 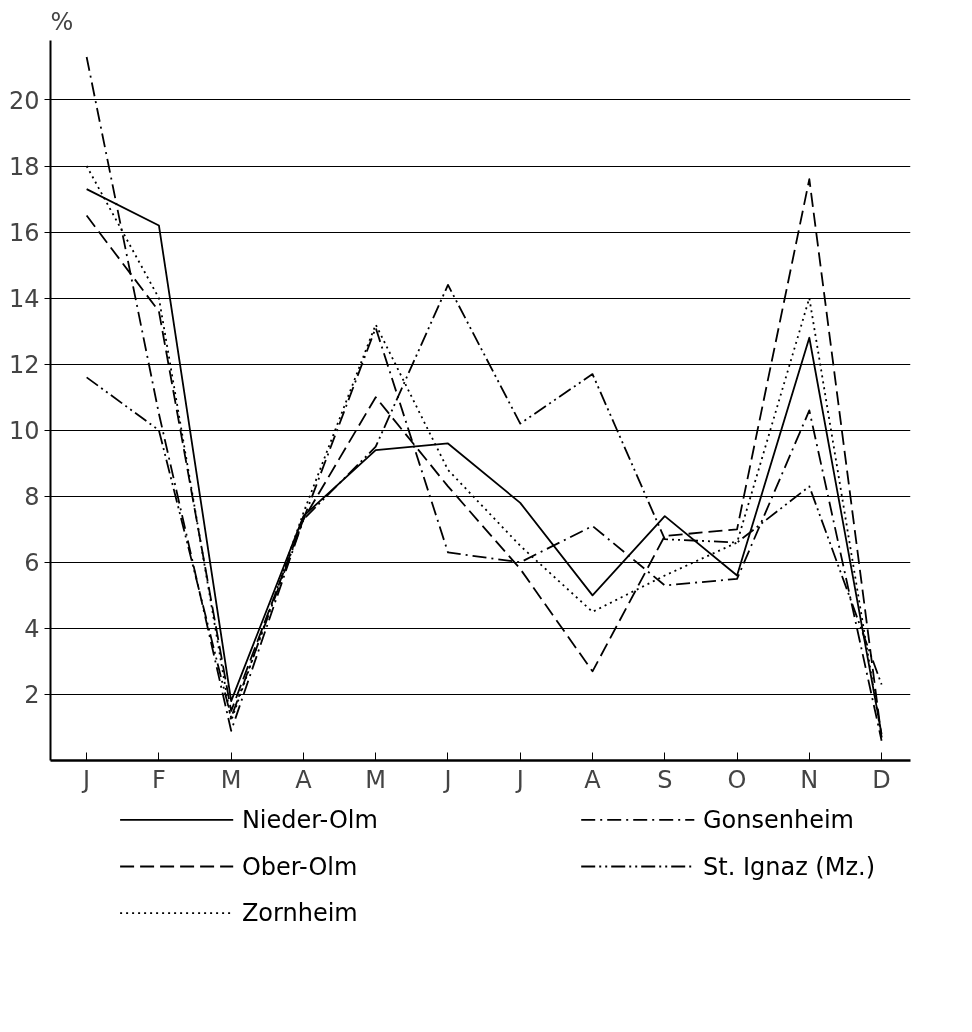 What do you see at coordinates (32, 629) in the screenshot?
I see `y-tick-label: 4` at bounding box center [32, 629].